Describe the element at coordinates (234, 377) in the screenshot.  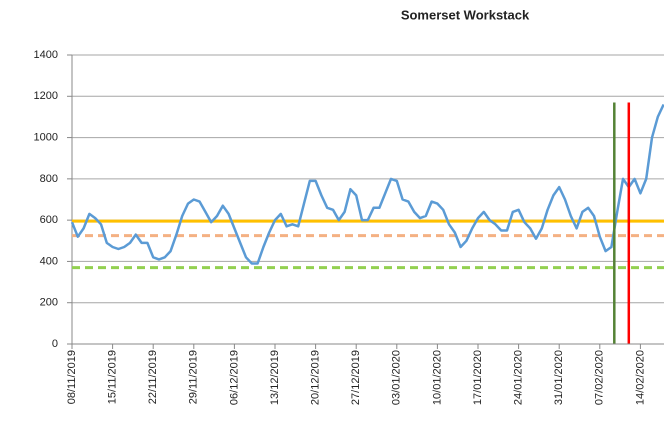
I see `x-tick-label: 06/12/2019` at that location.